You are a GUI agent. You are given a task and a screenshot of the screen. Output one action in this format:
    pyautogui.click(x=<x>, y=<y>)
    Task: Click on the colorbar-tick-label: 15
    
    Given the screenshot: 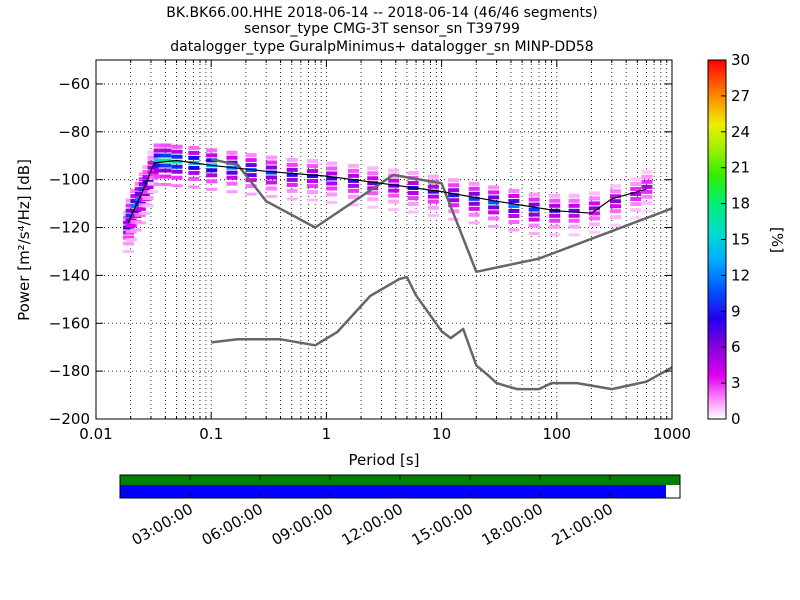 What is the action you would take?
    pyautogui.click(x=740, y=240)
    